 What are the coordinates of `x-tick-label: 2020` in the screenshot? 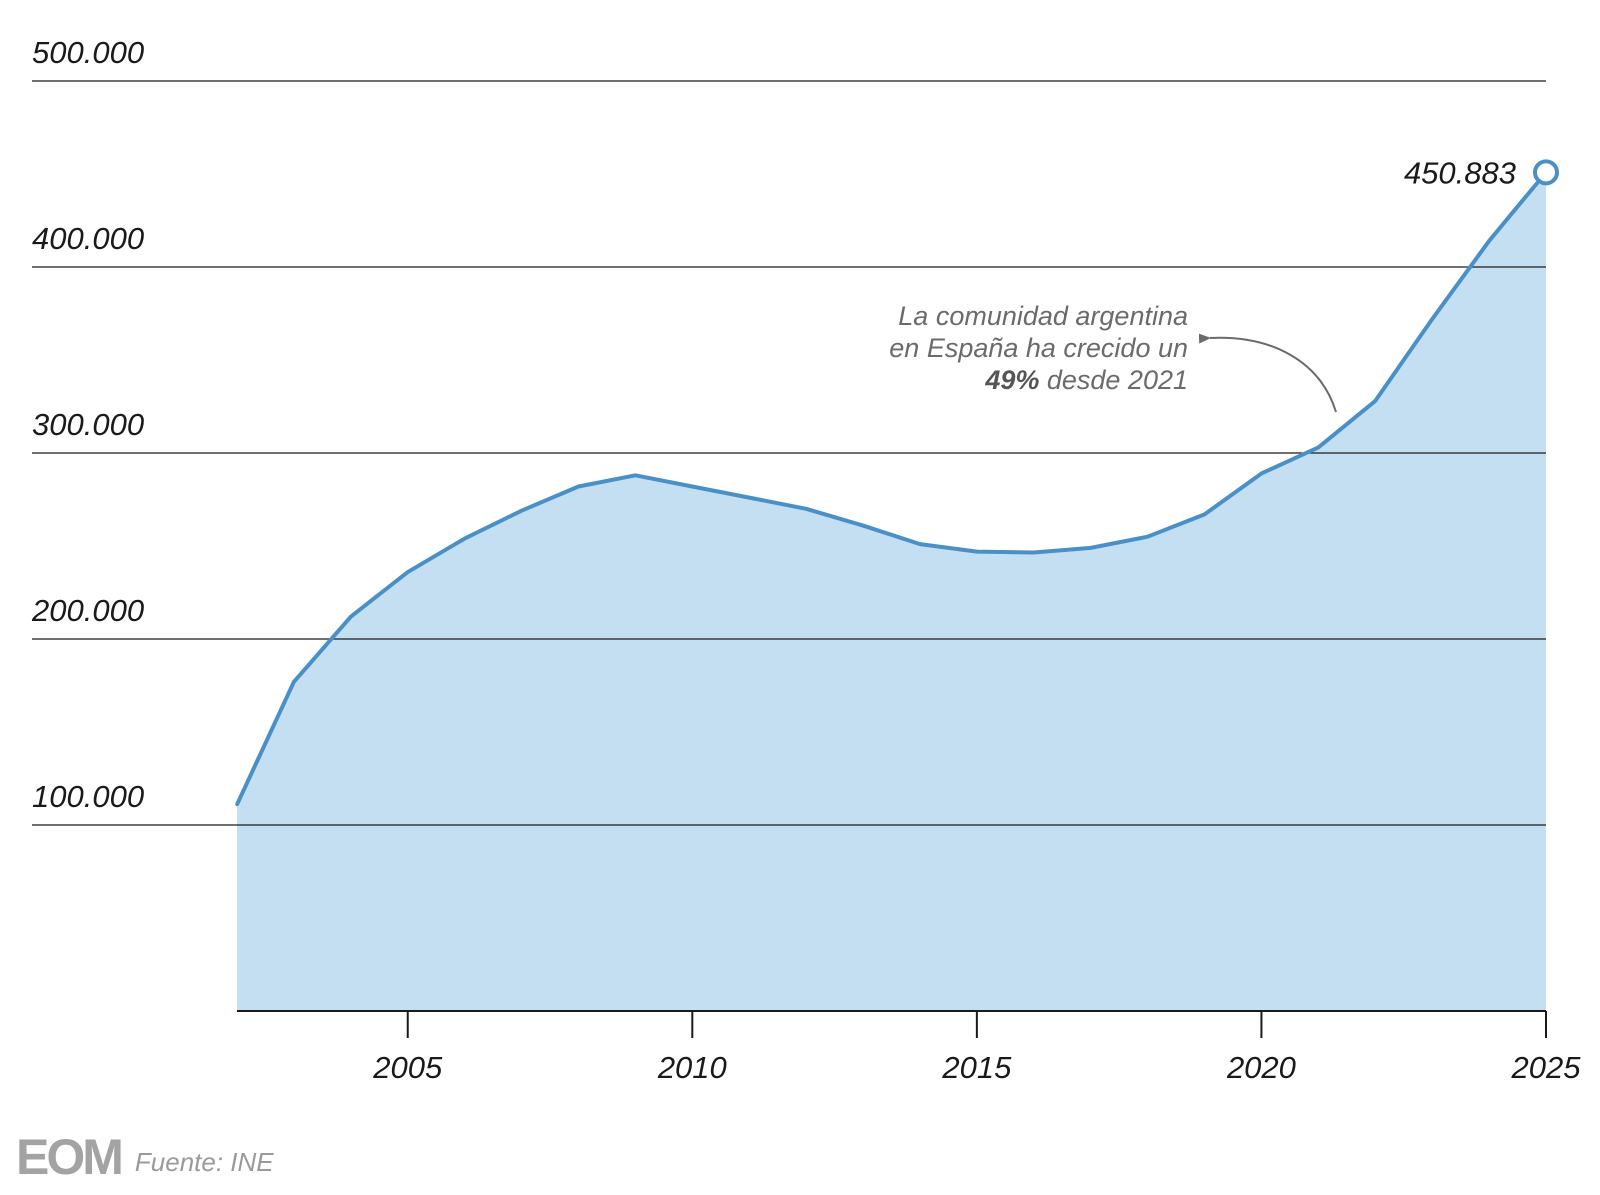 It's located at (1261, 1067).